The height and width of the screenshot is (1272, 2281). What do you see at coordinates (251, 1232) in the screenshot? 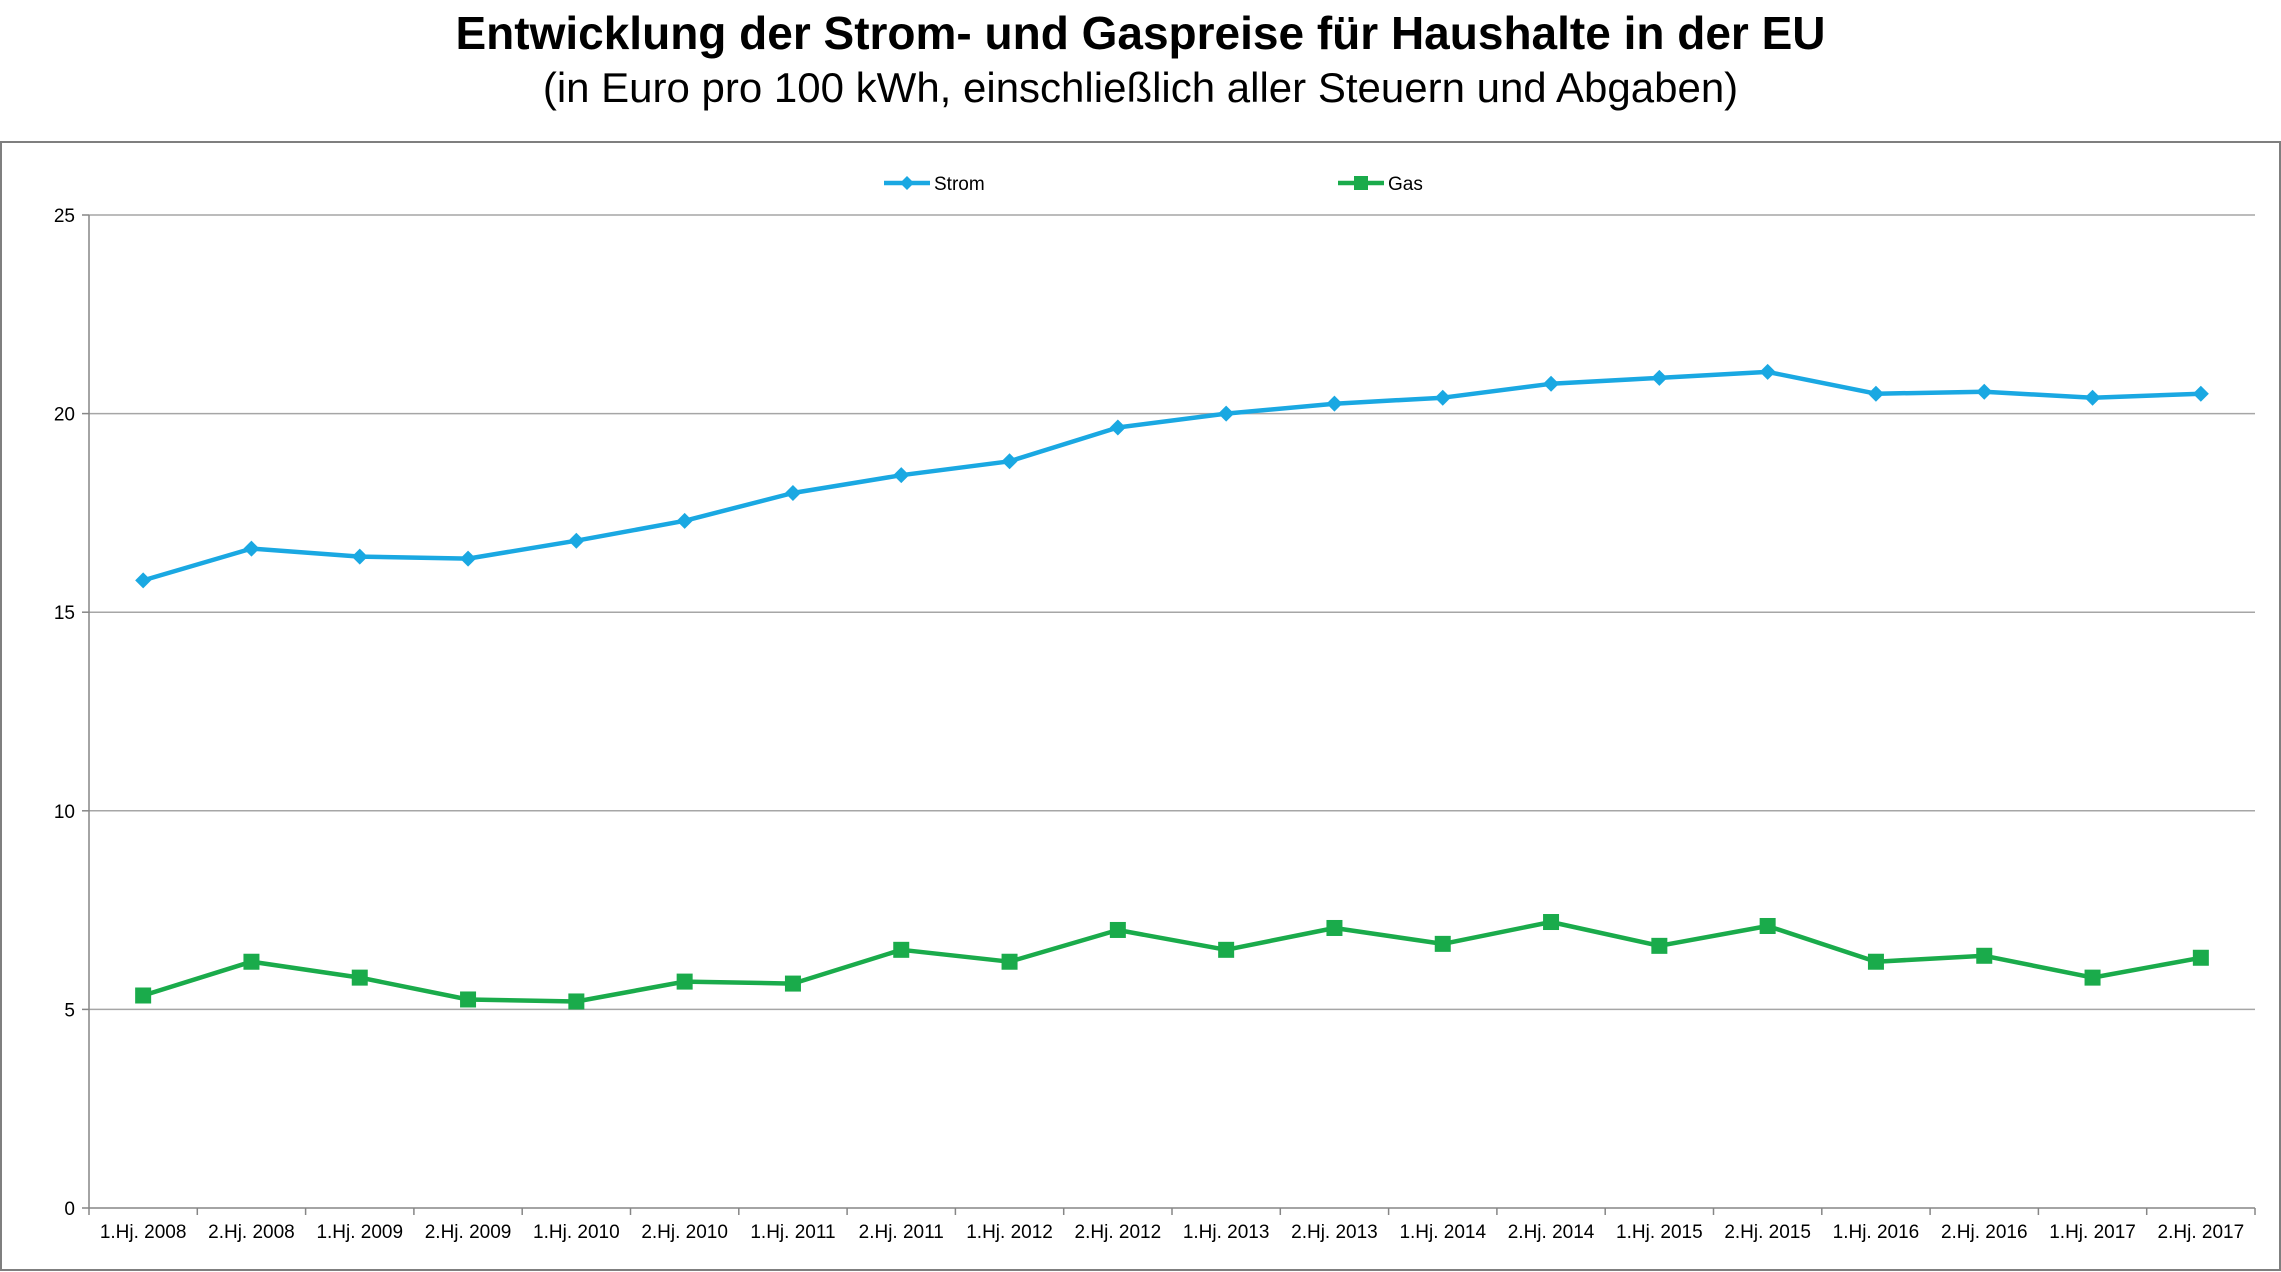
I see `x-tick-label: 2.Hj. 2008` at bounding box center [251, 1232].